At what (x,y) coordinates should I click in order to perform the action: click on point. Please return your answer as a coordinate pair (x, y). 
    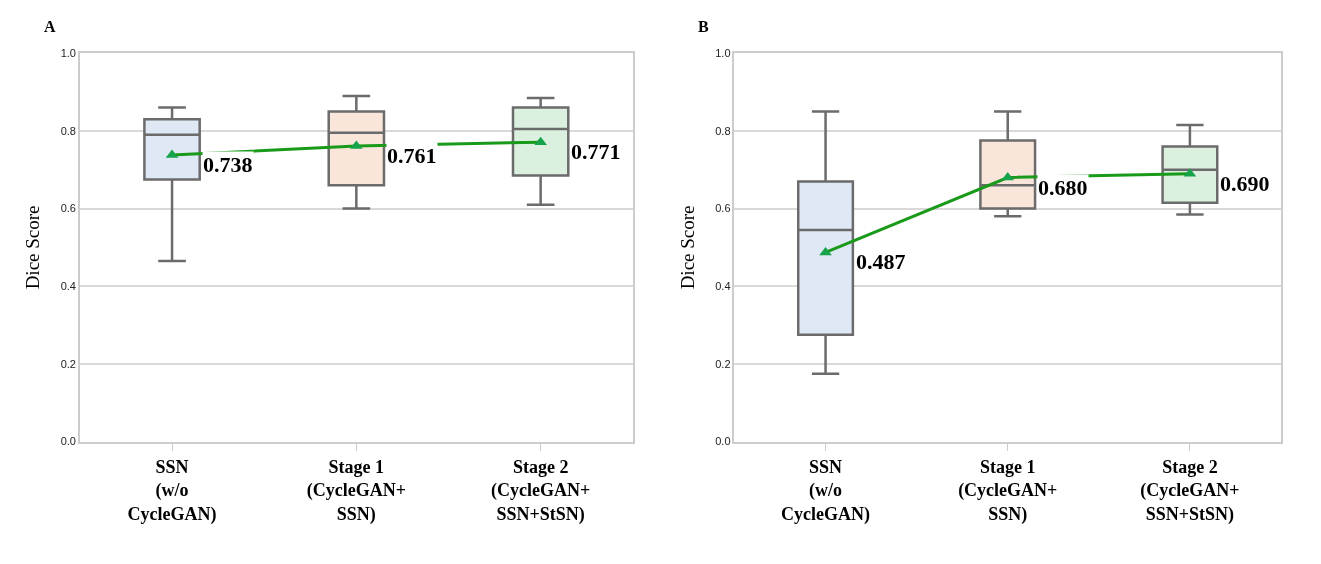
    Looking at the image, I should click on (825, 251).